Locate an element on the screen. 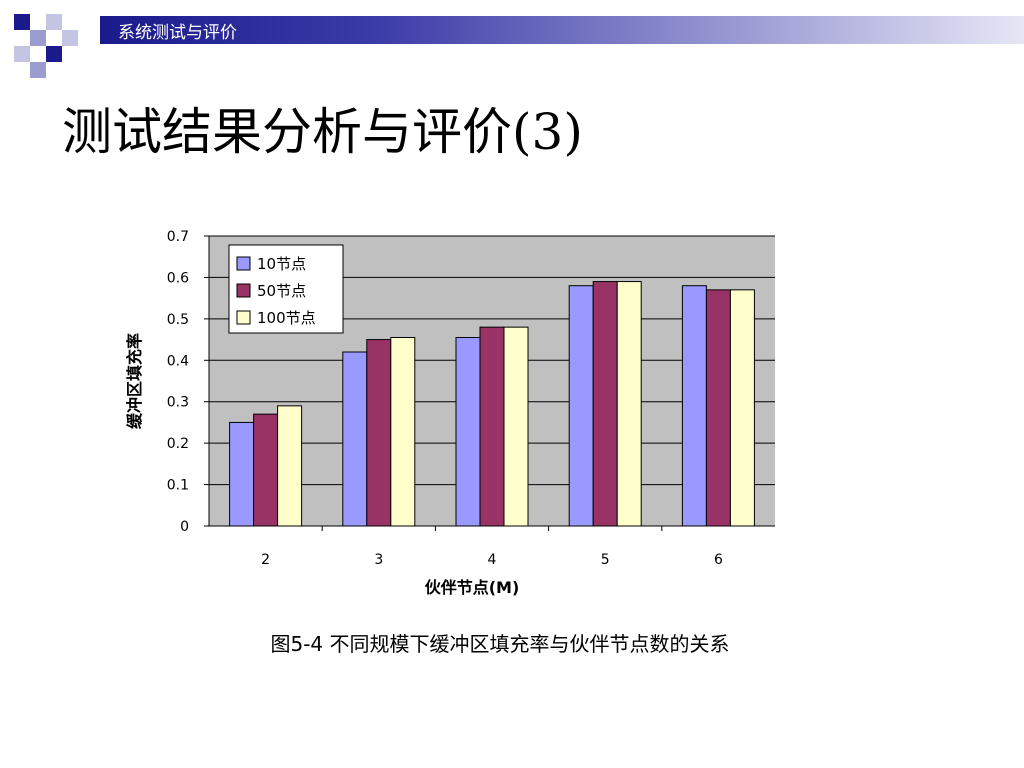 Image resolution: width=1024 pixels, height=768 pixels. y-tick-label: 0.7 is located at coordinates (178, 237).